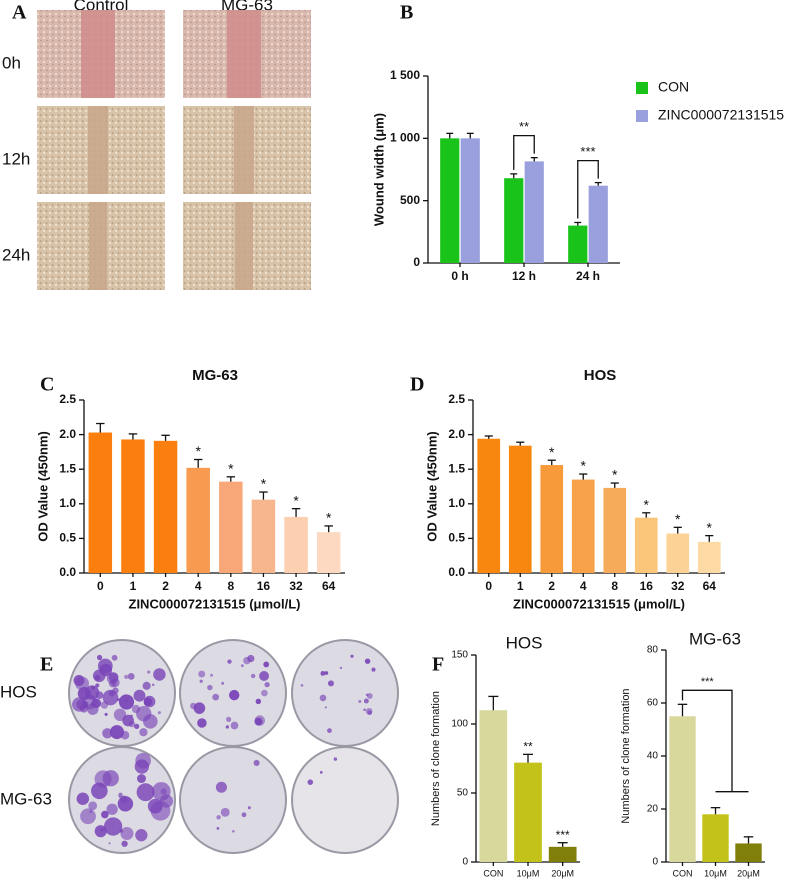 Image resolution: width=797 pixels, height=887 pixels. What do you see at coordinates (26, 798) in the screenshot?
I see `row-label: MG-63` at bounding box center [26, 798].